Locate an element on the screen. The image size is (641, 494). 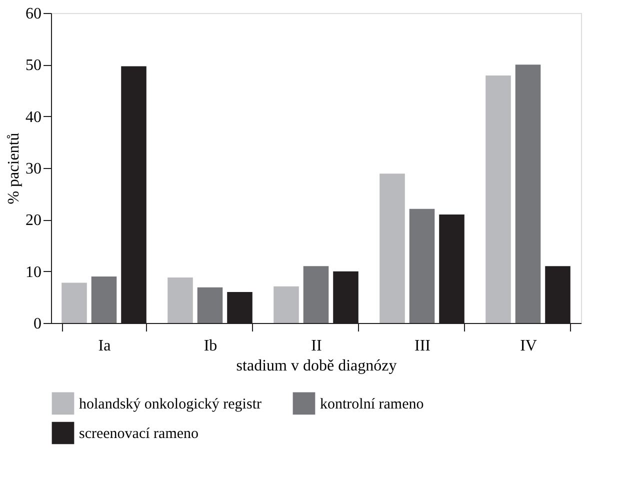
y-axis-title: % pacientů is located at coordinates (14, 168).